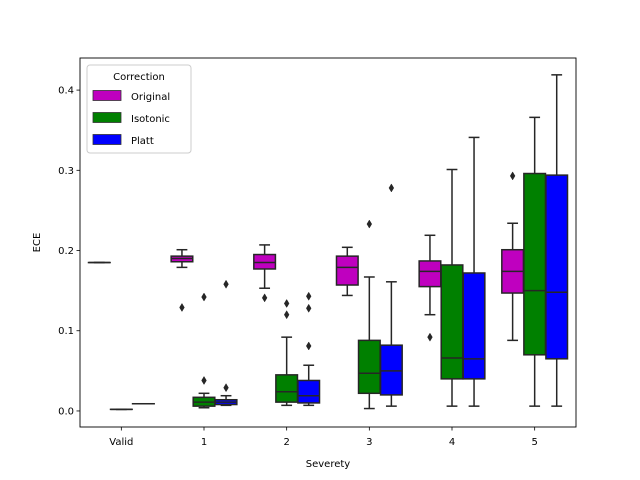 This screenshot has height=480, width=640. I want to click on legend-label-platt: Platt, so click(142, 141).